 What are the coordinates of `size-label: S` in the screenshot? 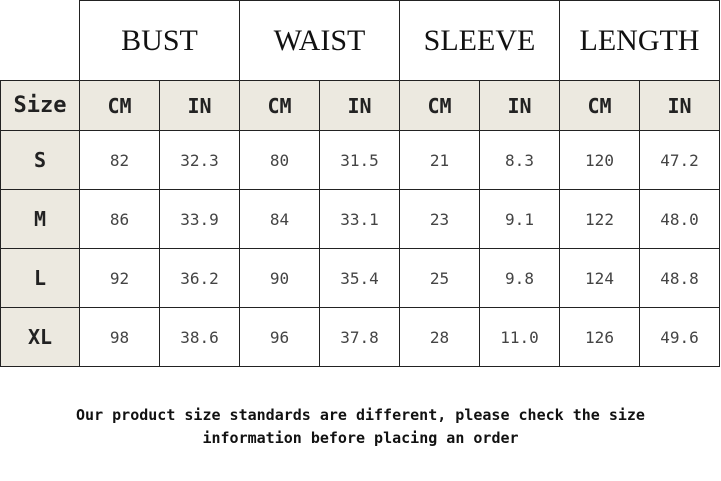 It's located at (40, 160).